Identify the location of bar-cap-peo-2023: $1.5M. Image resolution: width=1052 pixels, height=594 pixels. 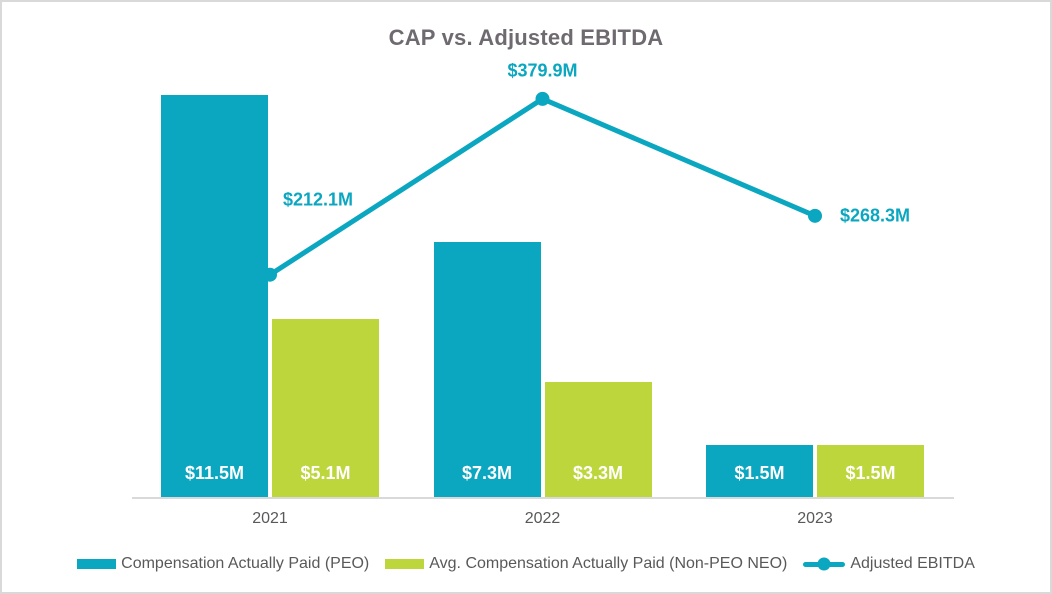
(759, 470).